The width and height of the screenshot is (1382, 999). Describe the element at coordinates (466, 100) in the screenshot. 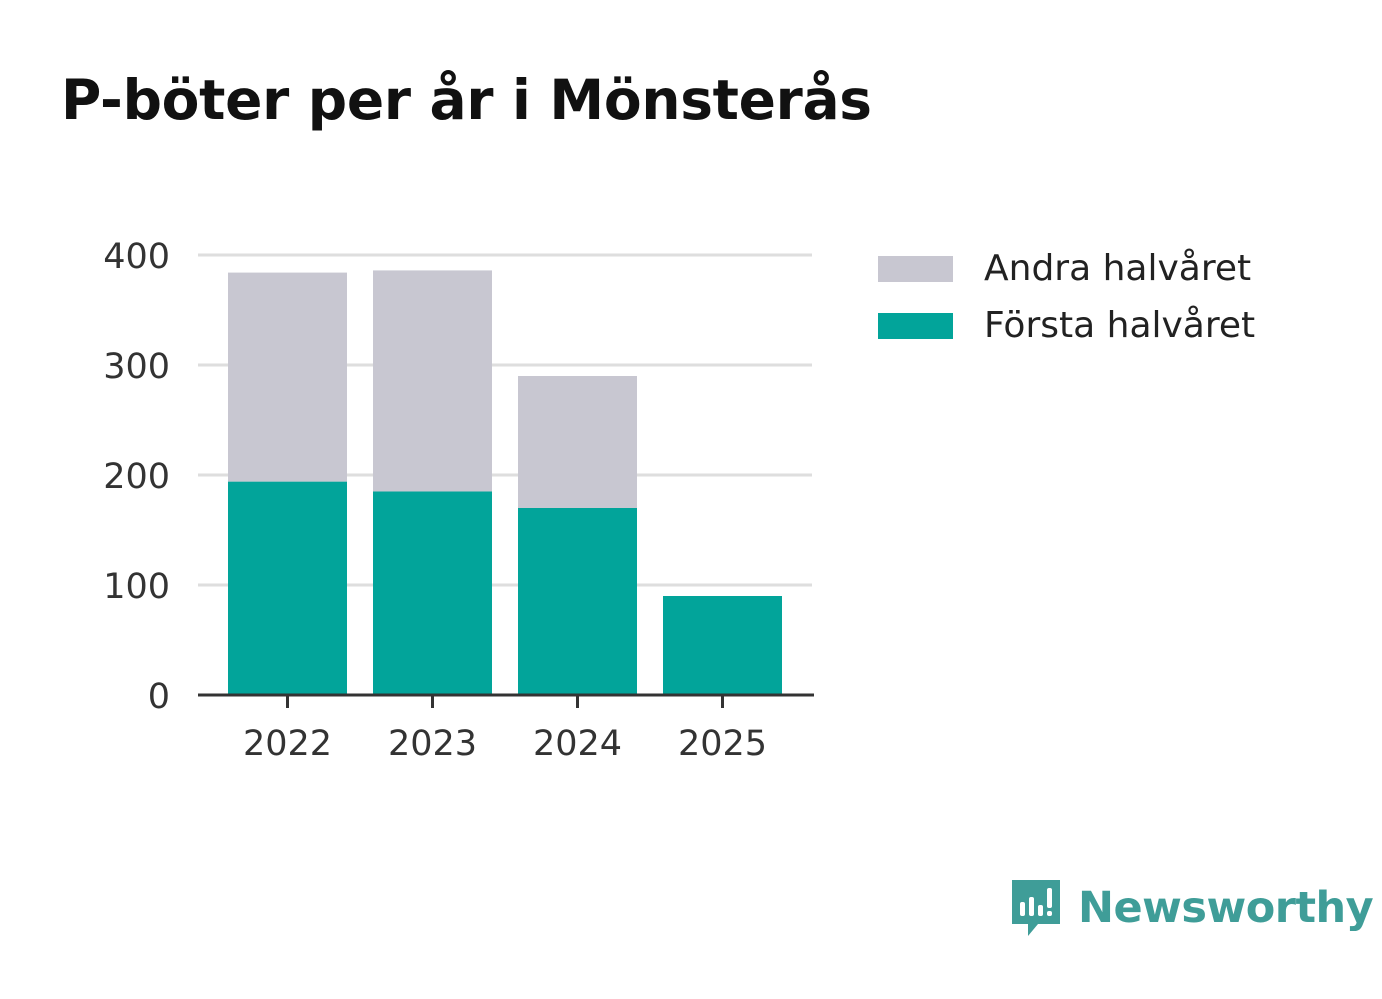

I see `chart-title: P-böter per år i Mönsterås` at that location.